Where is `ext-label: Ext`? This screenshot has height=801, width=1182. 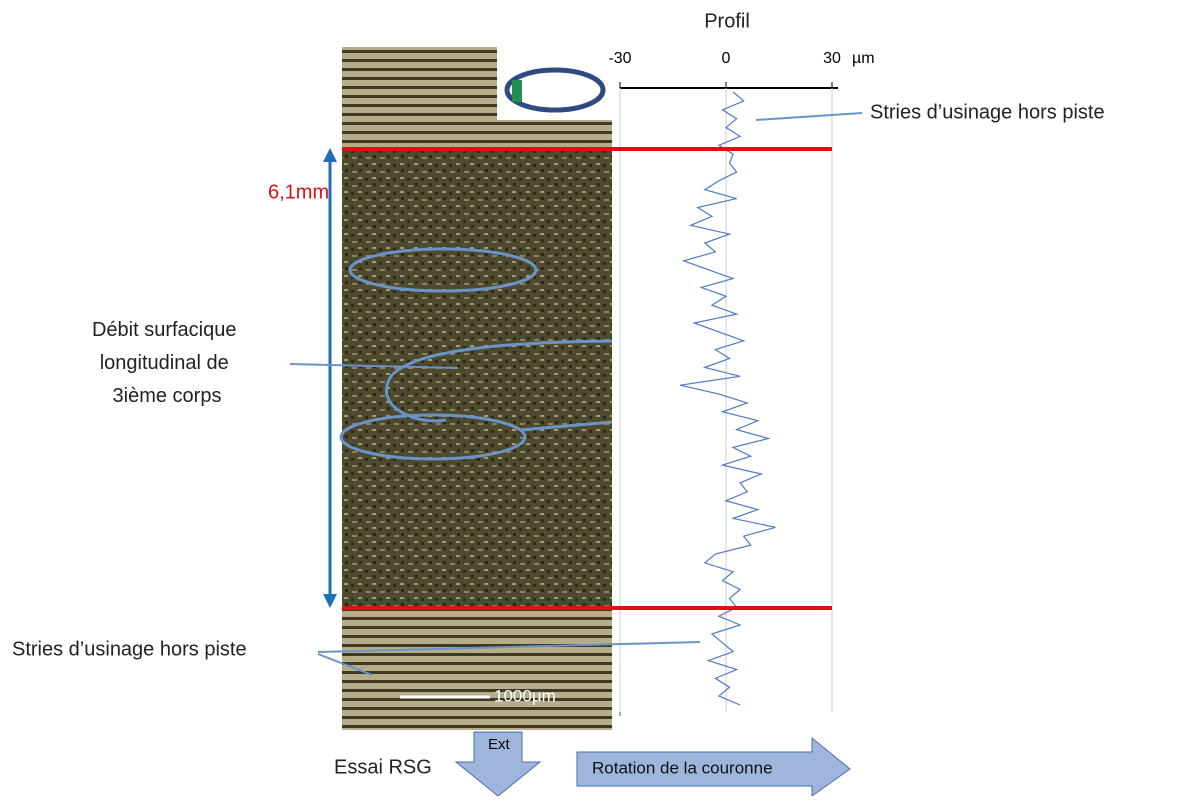 ext-label: Ext is located at coordinates (499, 744).